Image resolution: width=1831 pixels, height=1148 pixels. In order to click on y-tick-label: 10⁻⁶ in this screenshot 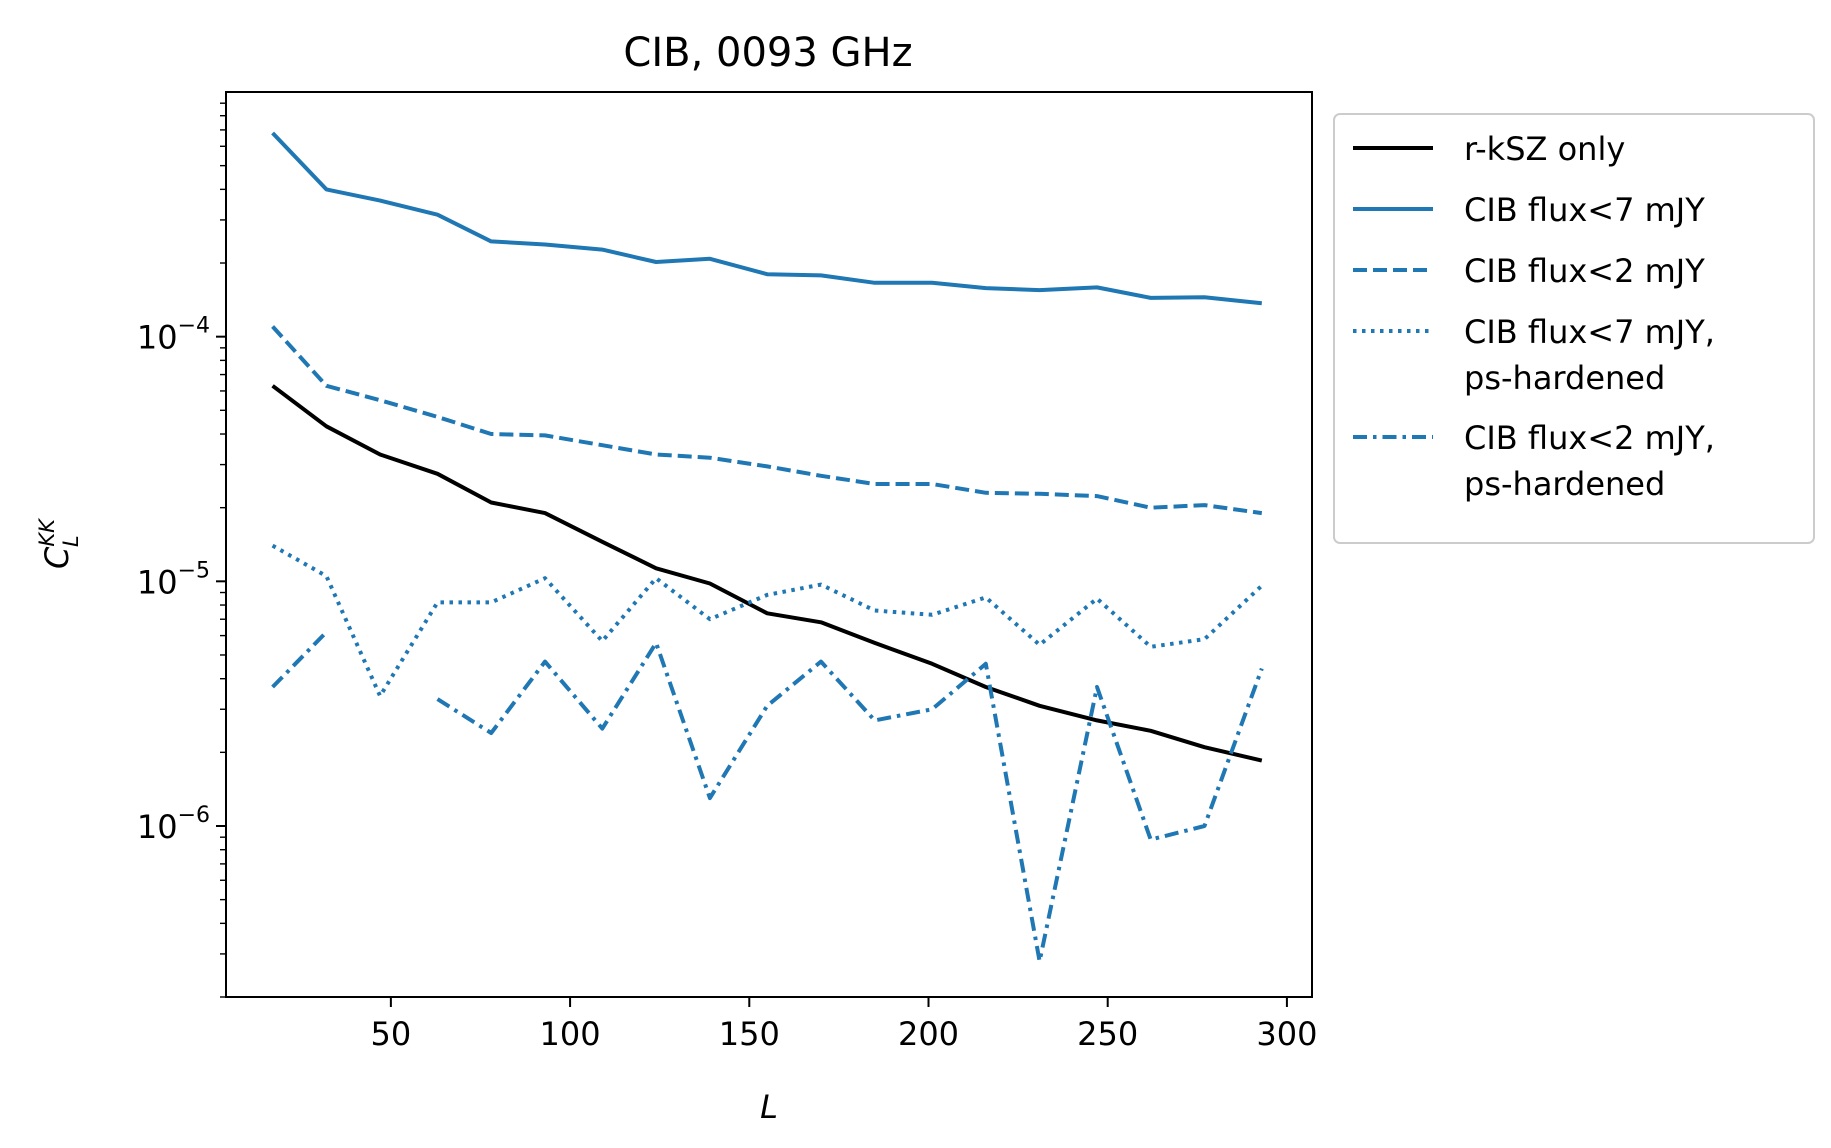, I will do `click(173, 824)`.